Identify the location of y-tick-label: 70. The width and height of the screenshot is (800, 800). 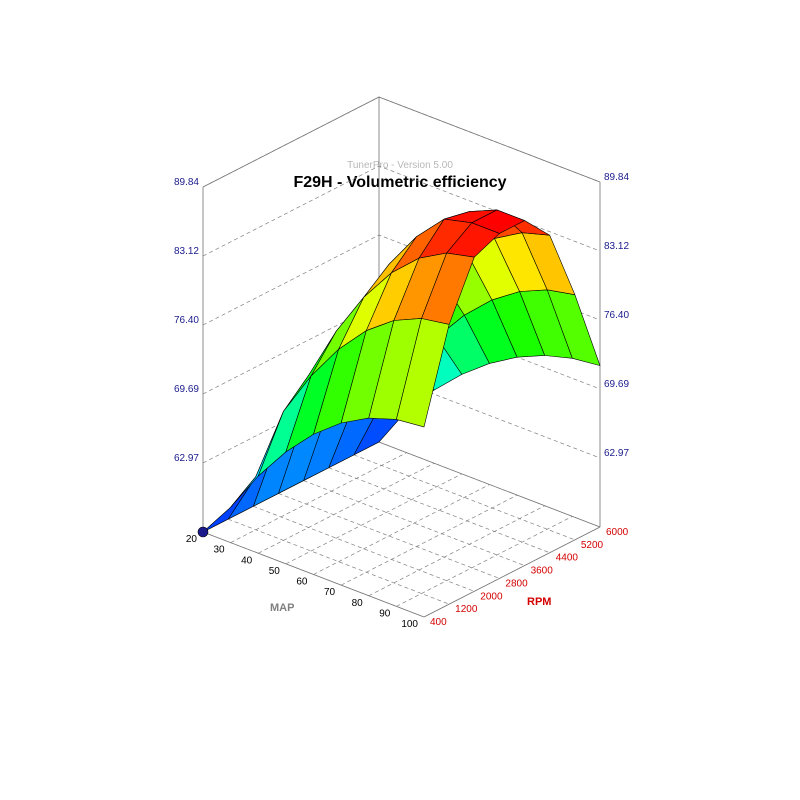
(330, 592).